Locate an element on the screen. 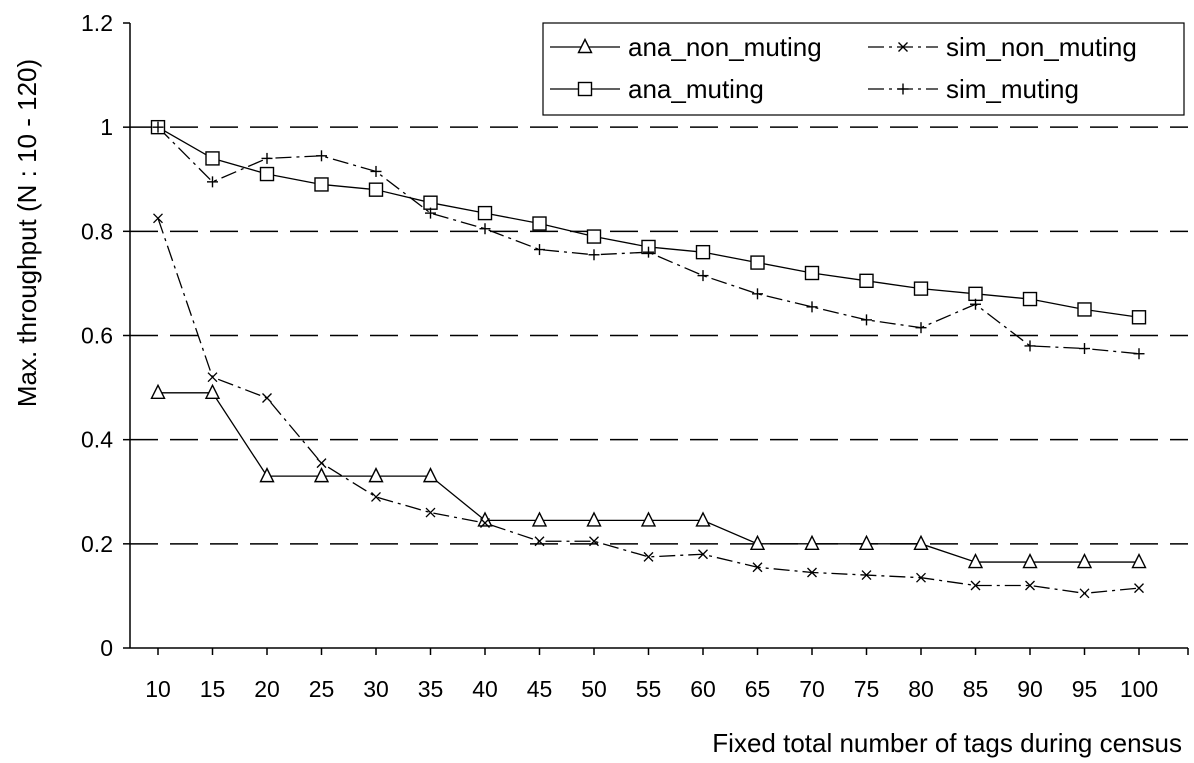 The image size is (1194, 763). y-tick-label: 0.2 is located at coordinates (97, 544).